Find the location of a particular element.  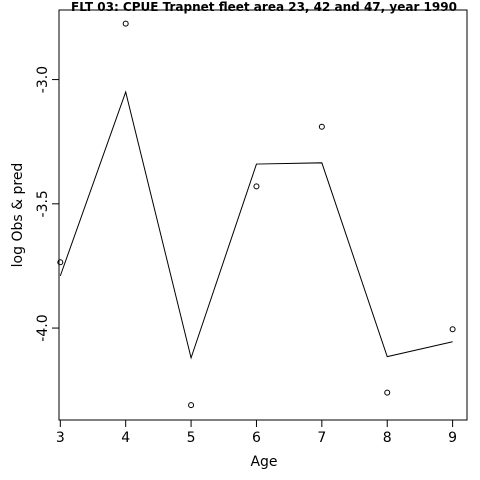

y-axis-title: log Obs & pred is located at coordinates (18, 215).